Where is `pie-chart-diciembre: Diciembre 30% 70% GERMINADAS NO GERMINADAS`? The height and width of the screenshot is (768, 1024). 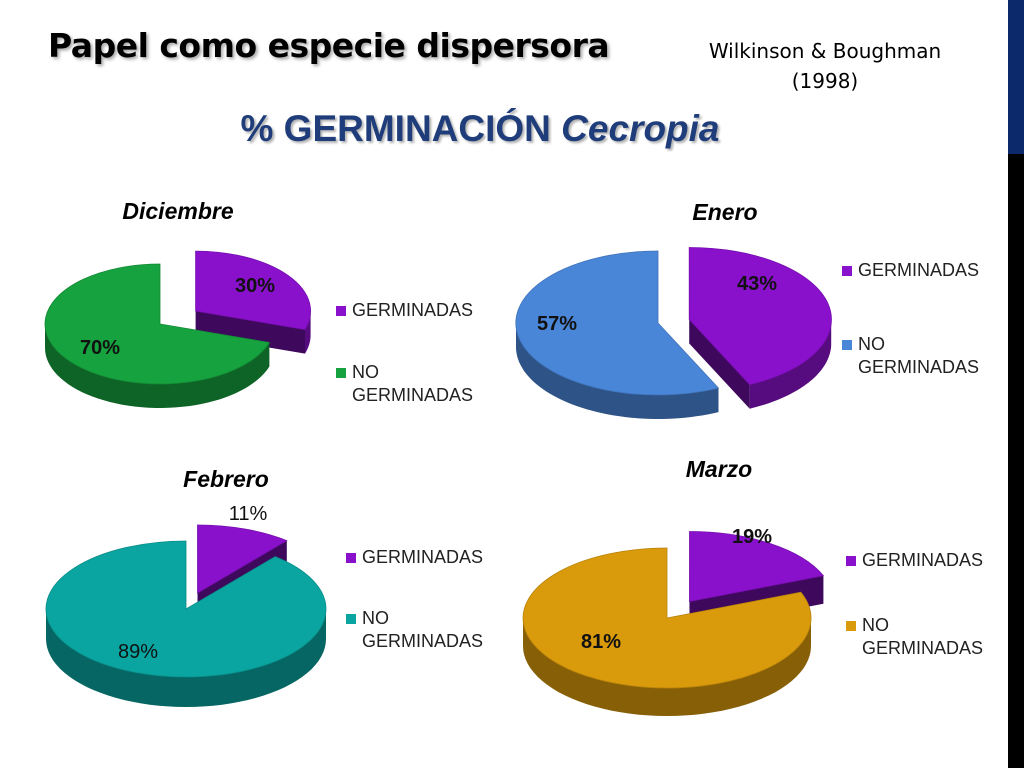
pie-chart-diciembre: Diciembre 30% 70% GERMINADAS NO GERMINADAS is located at coordinates (258, 303).